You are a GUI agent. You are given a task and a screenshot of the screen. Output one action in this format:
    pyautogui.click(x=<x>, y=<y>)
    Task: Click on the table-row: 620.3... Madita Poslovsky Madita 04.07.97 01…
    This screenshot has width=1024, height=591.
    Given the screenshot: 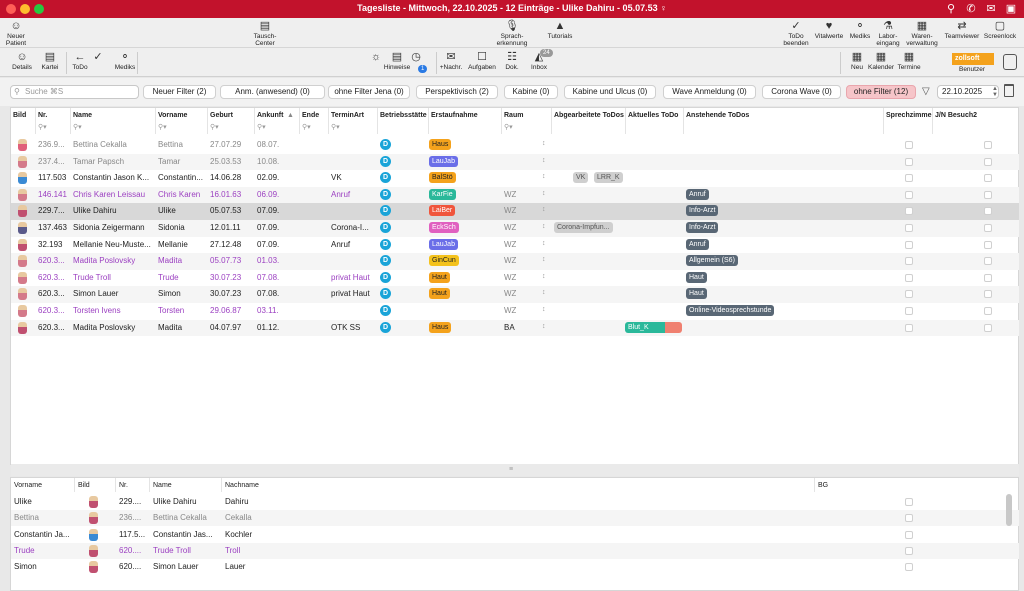 What is the action you would take?
    pyautogui.click(x=515, y=328)
    